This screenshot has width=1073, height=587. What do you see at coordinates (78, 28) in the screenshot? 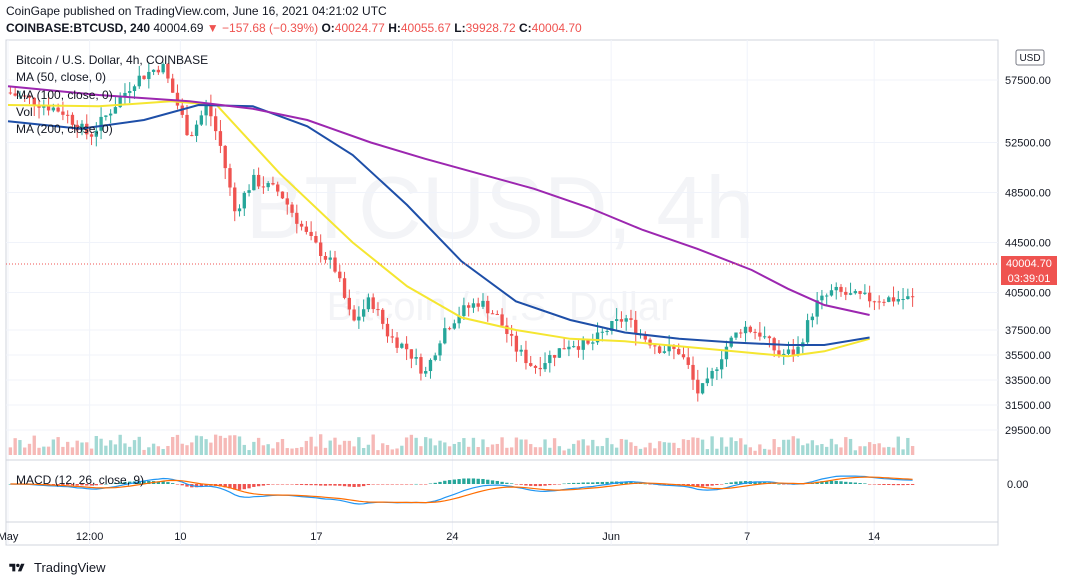
I see `symbol-label: COINBASE:BTCUSD, 240` at bounding box center [78, 28].